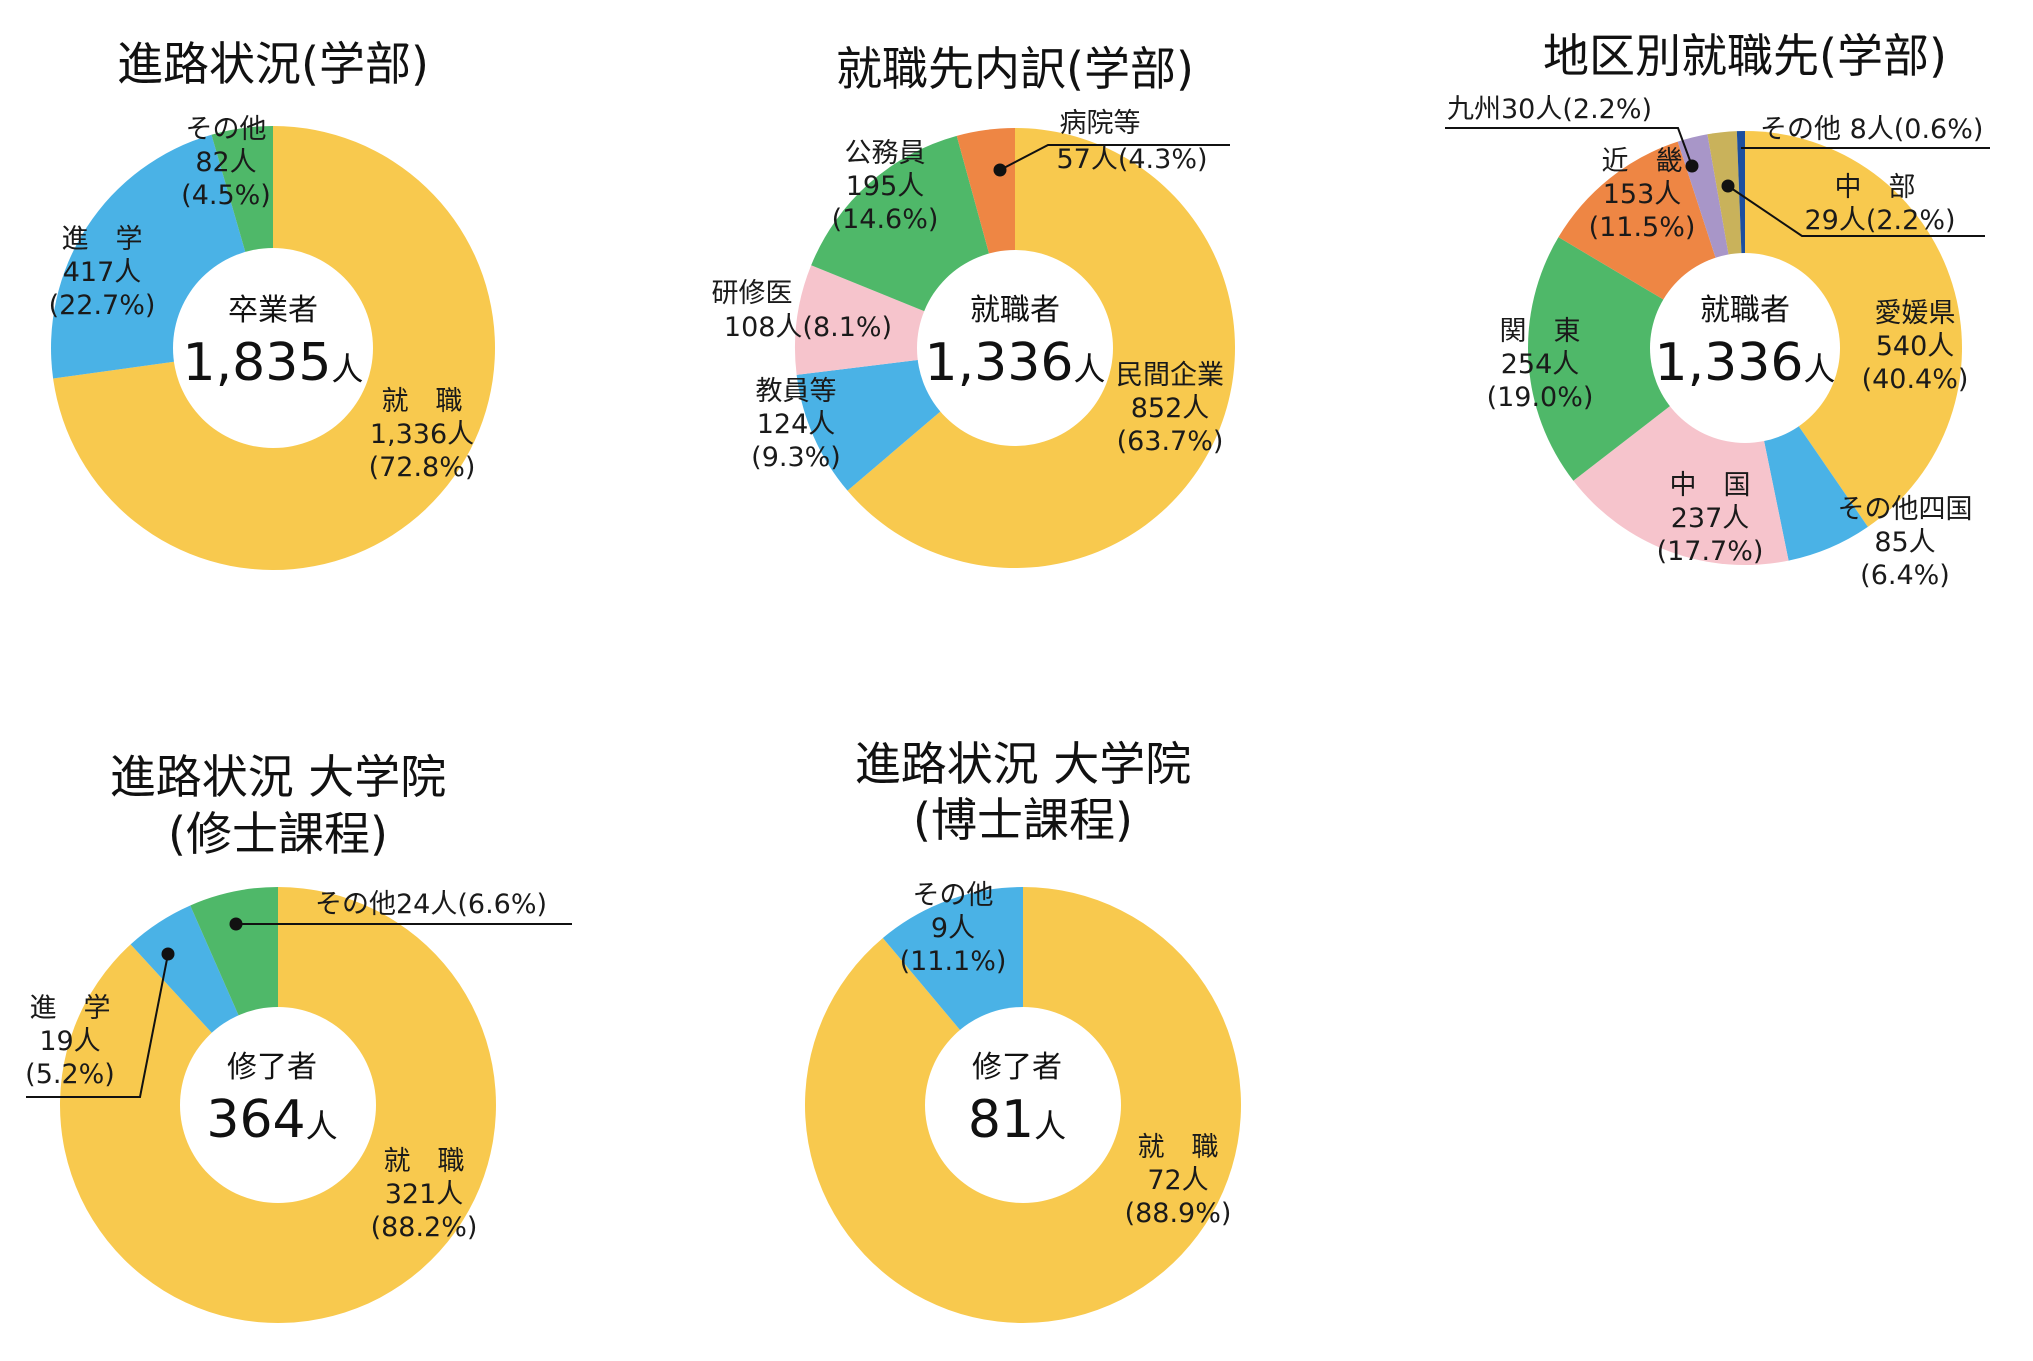  Describe the element at coordinates (953, 928) in the screenshot. I see `slice-label: 9人` at that location.